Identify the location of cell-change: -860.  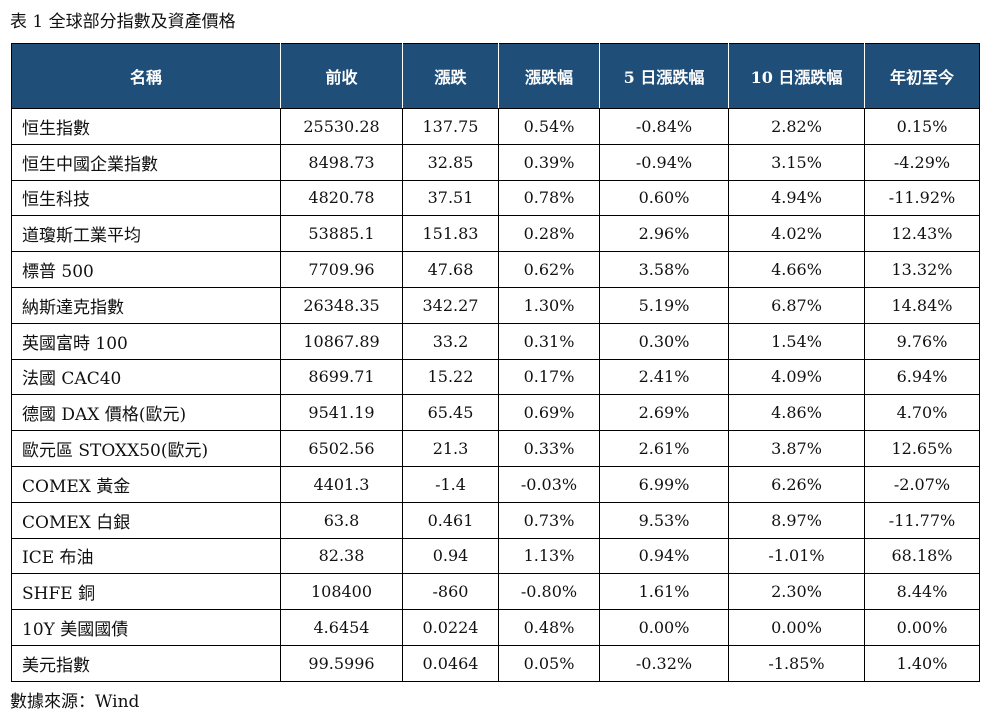
(450, 592).